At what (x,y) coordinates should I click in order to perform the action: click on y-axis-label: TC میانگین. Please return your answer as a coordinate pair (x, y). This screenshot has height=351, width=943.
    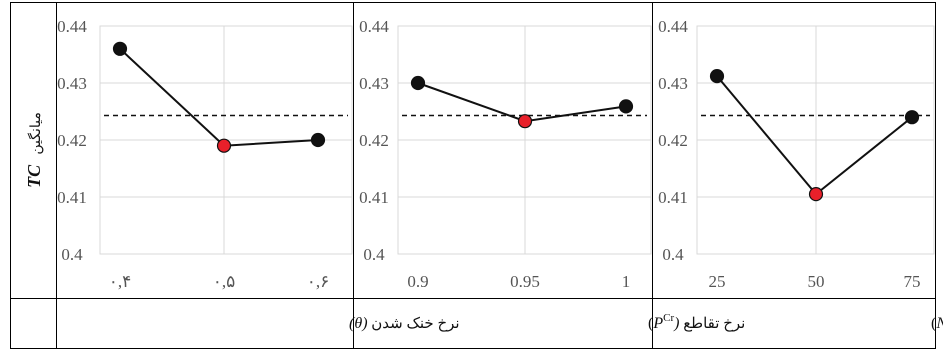
    Looking at the image, I should click on (34, 150).